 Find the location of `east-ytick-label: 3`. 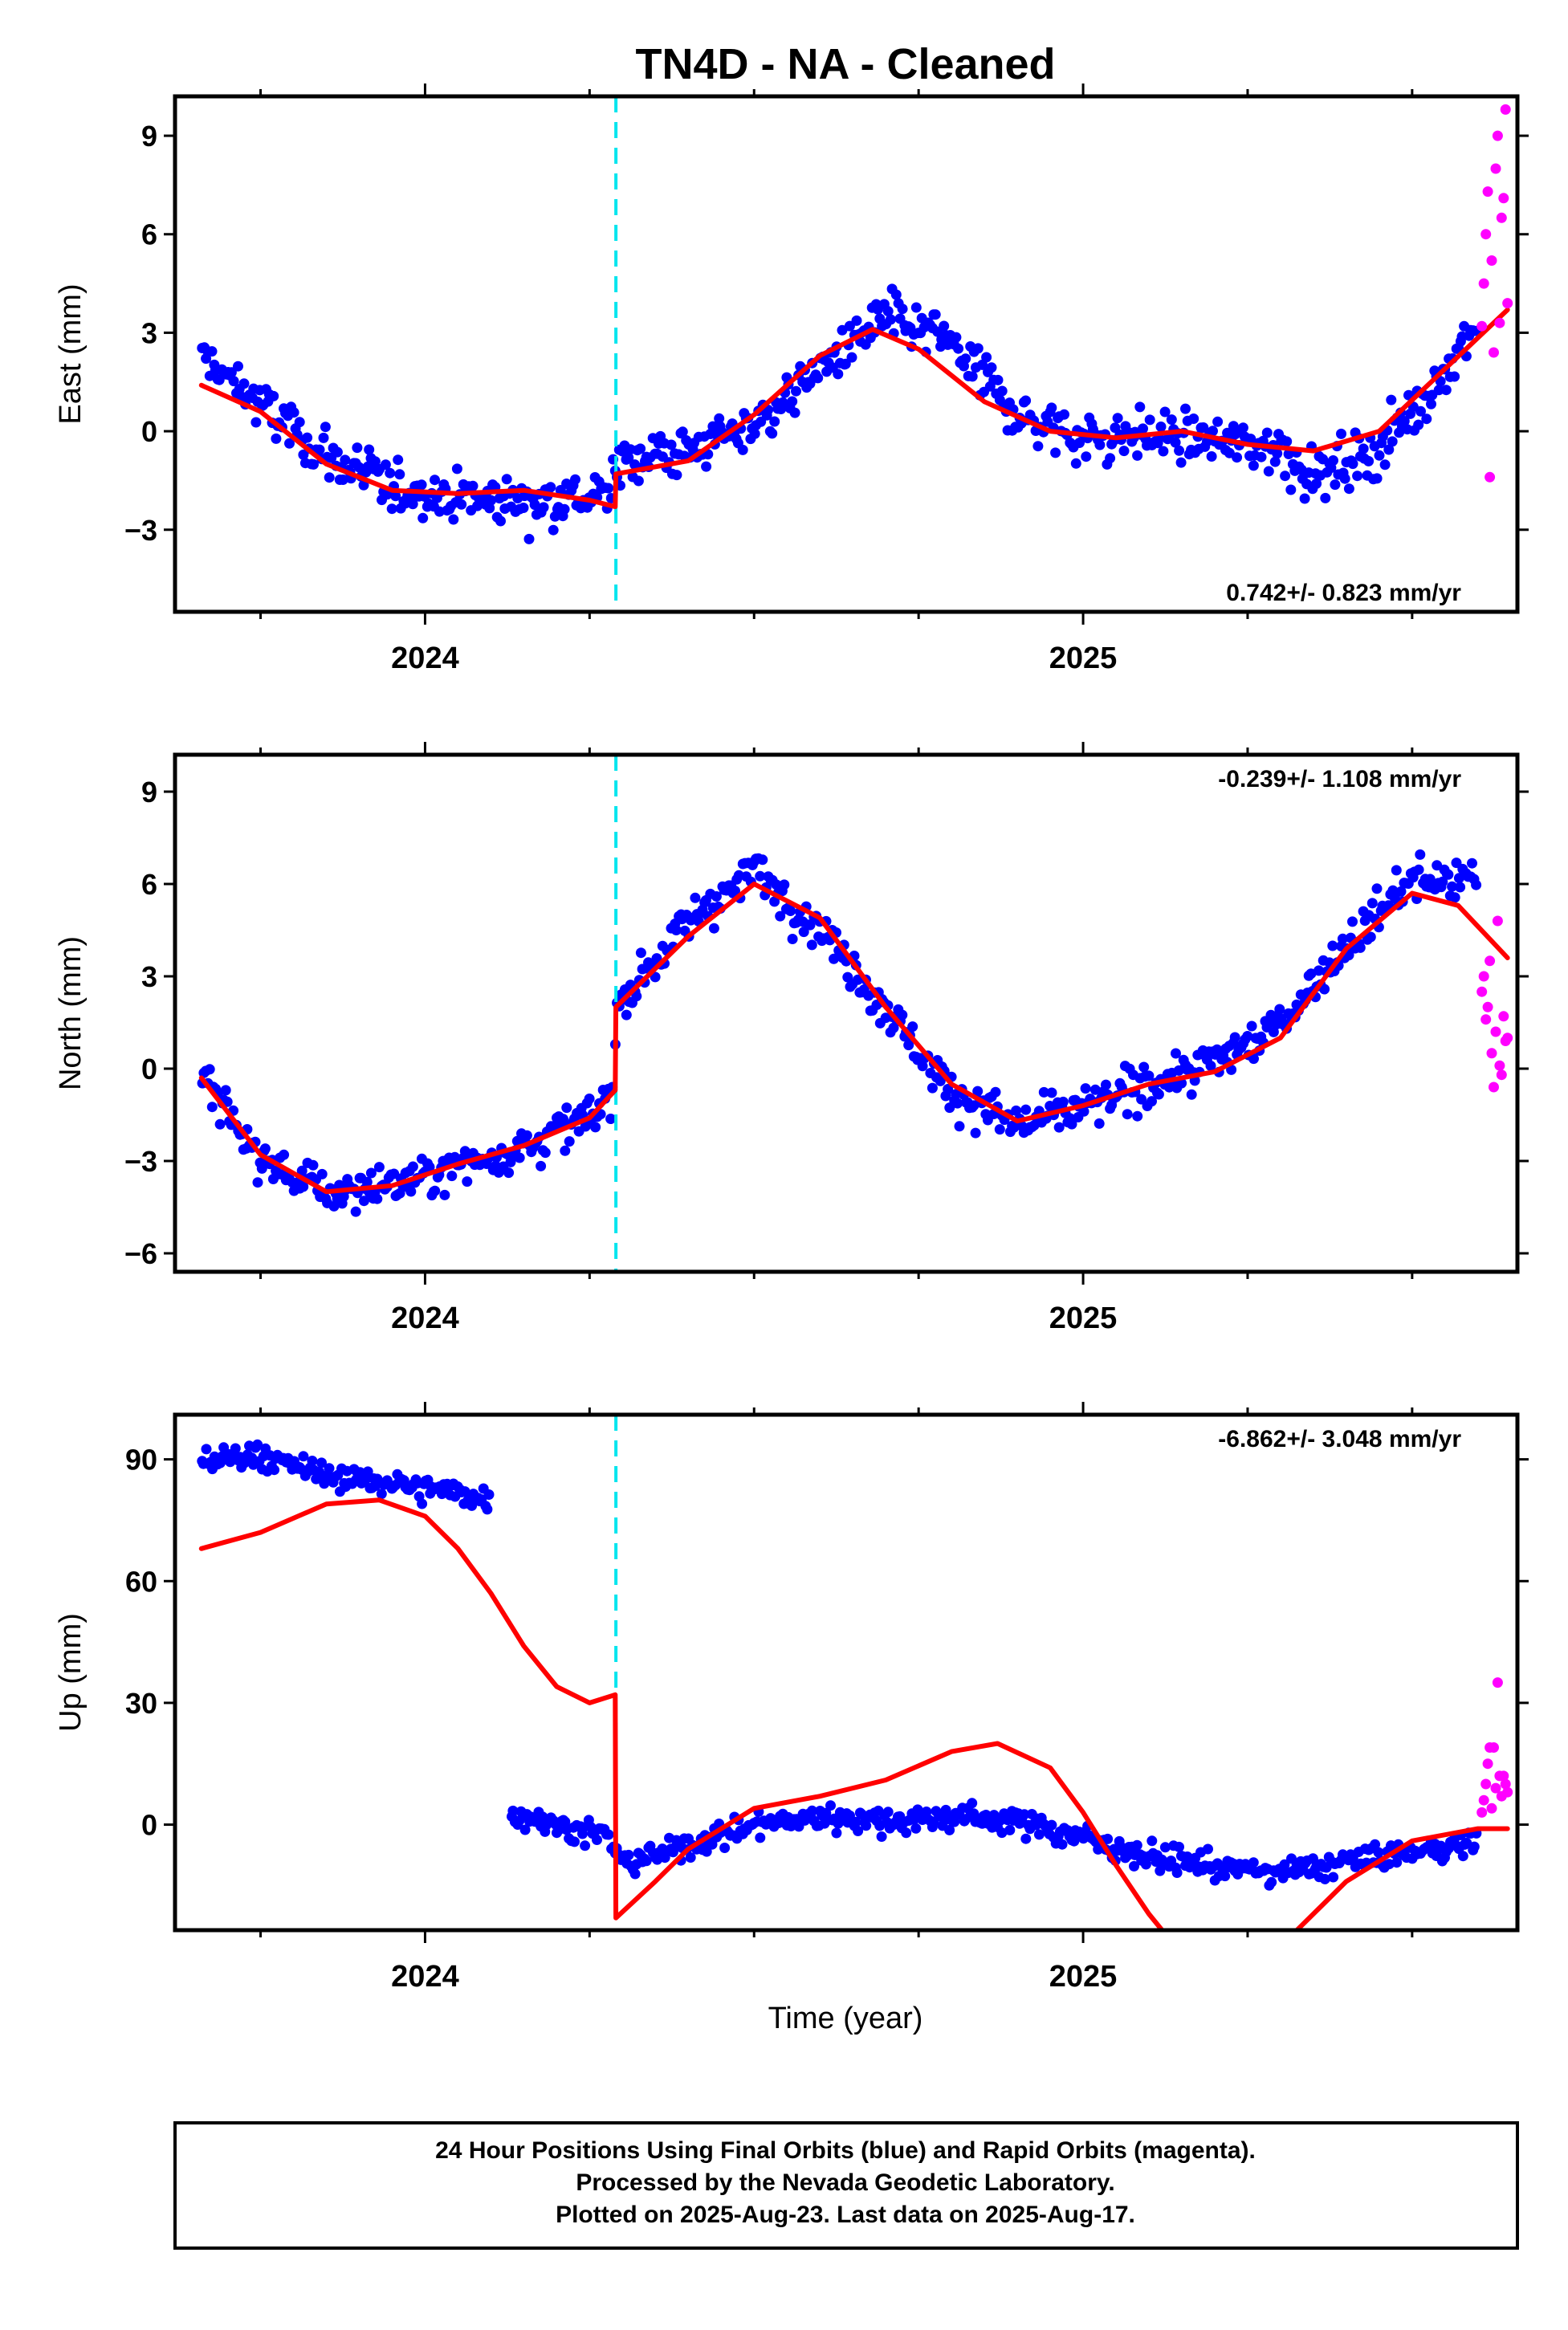

east-ytick-label: 3 is located at coordinates (149, 332).